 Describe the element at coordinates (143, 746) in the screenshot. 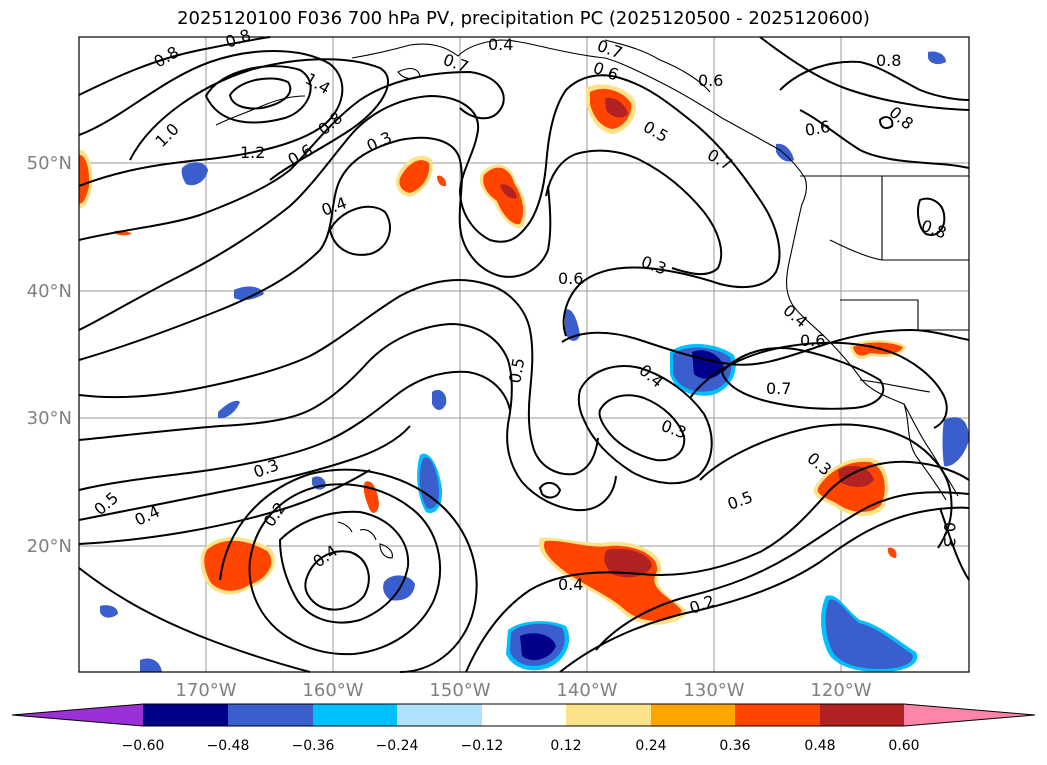

I see `colorbar-tick-label: −0.60` at that location.